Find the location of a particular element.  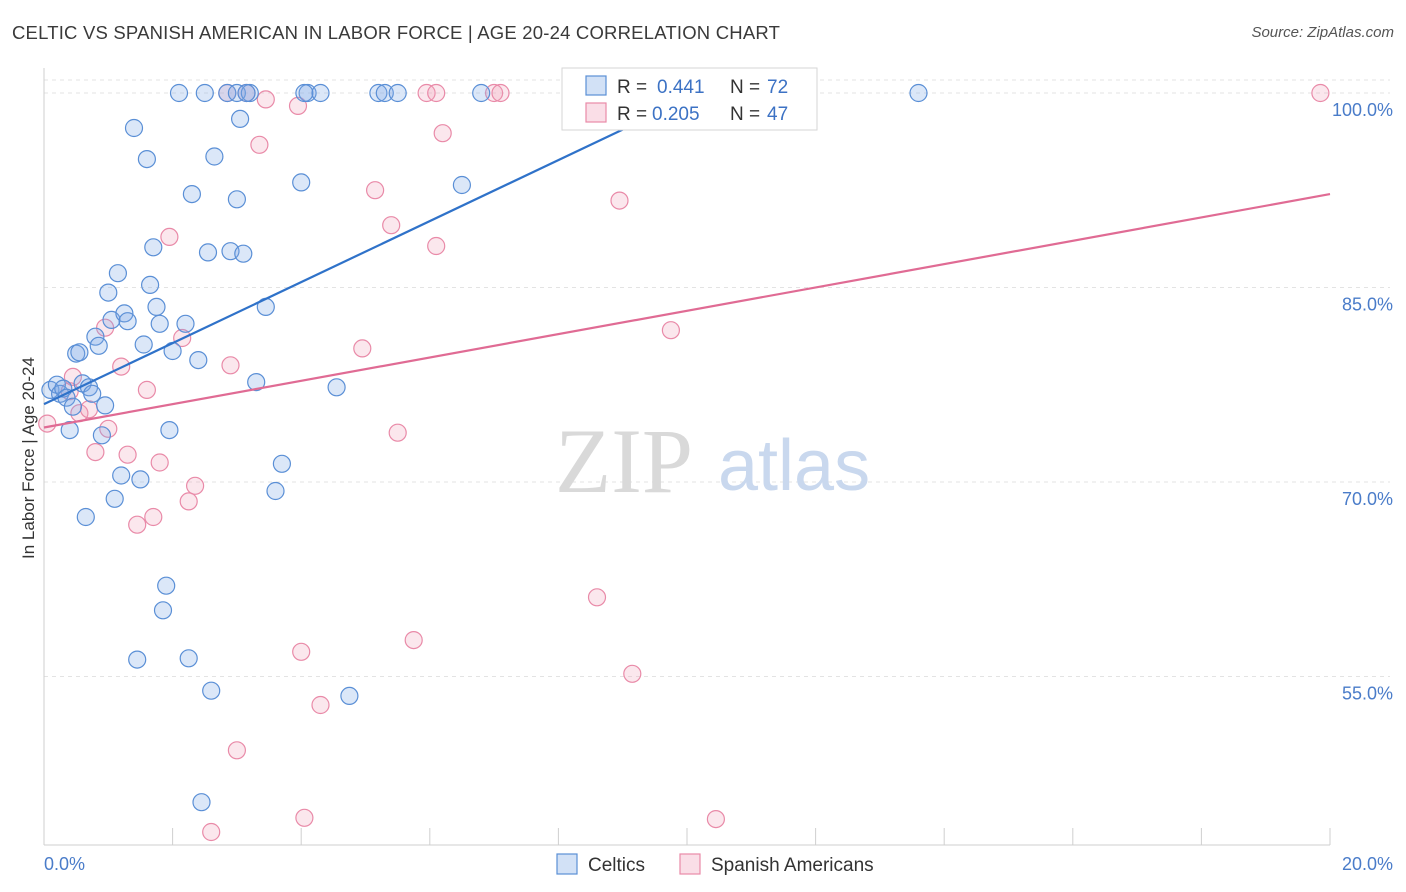

x-ticks is located at coordinates (687, 836).